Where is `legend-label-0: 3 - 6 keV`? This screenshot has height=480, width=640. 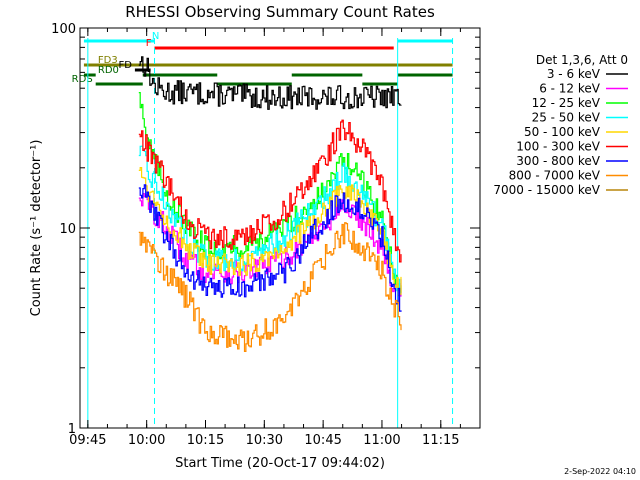 legend-label-0: 3 - 6 keV is located at coordinates (574, 74).